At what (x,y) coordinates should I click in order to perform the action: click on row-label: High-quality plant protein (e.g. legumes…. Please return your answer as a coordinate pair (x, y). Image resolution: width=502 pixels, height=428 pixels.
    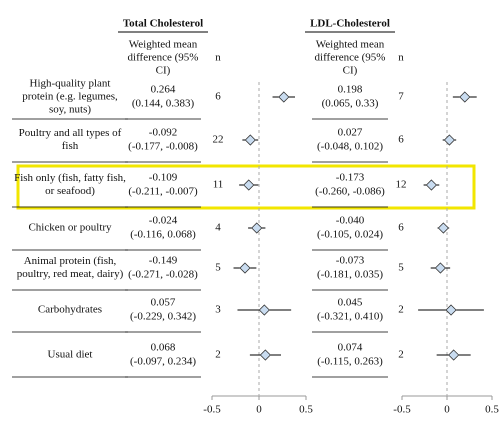
    Looking at the image, I should click on (70, 96).